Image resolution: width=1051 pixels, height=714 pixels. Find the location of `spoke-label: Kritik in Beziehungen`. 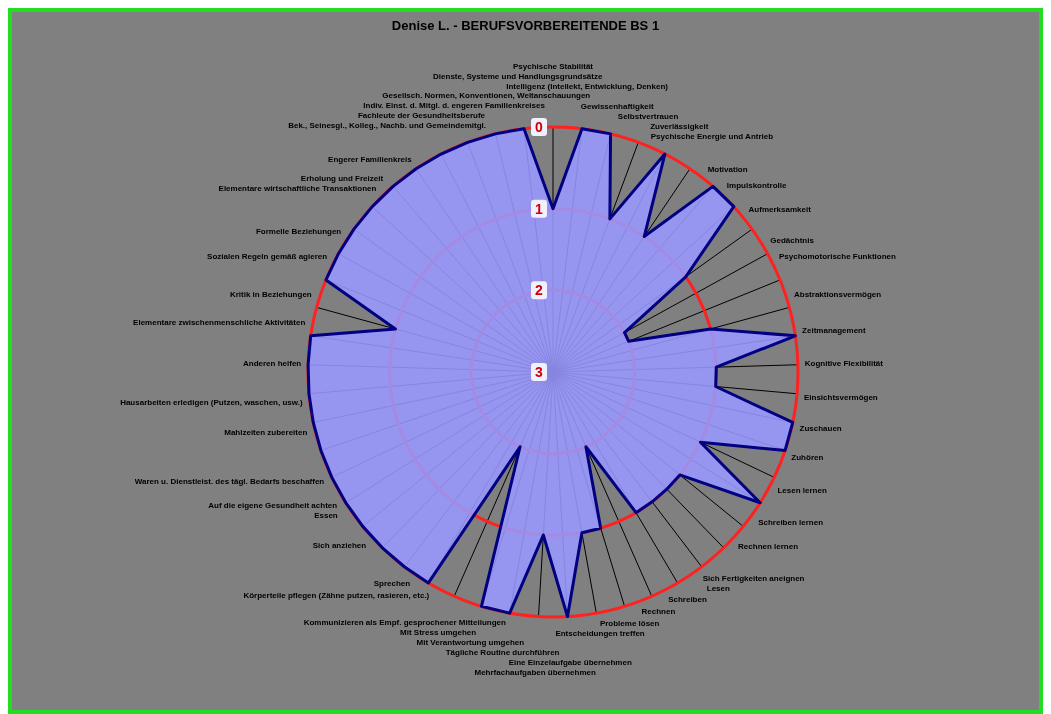

spoke-label: Kritik in Beziehungen is located at coordinates (270, 295).